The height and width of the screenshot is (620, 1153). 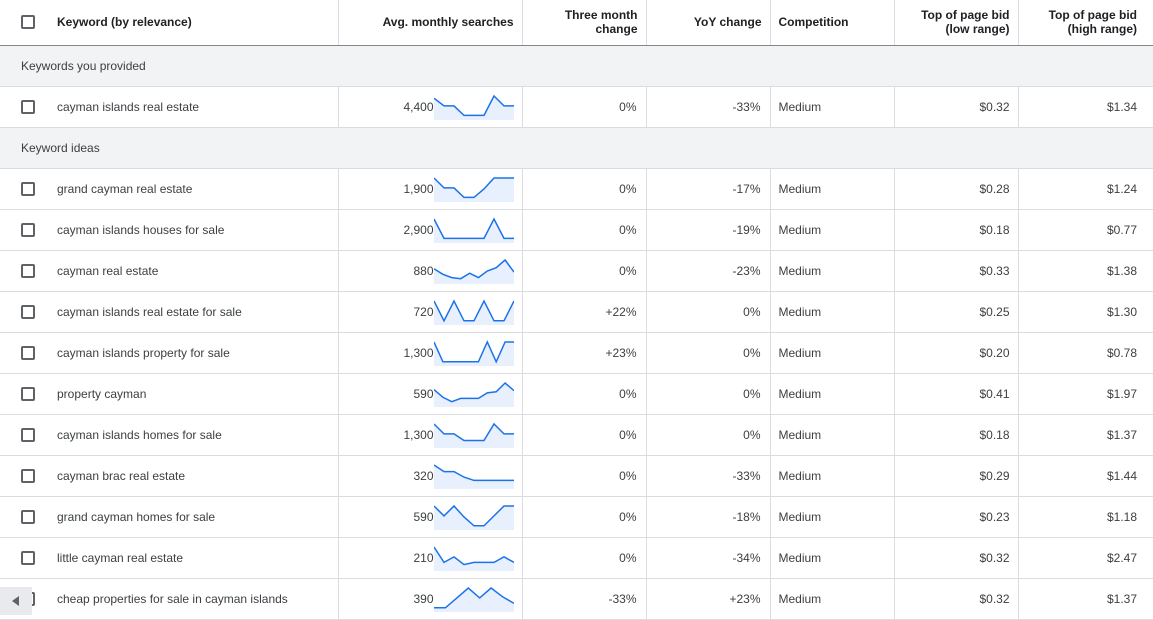 I want to click on avg-searches-cell: 4,400, so click(x=430, y=106).